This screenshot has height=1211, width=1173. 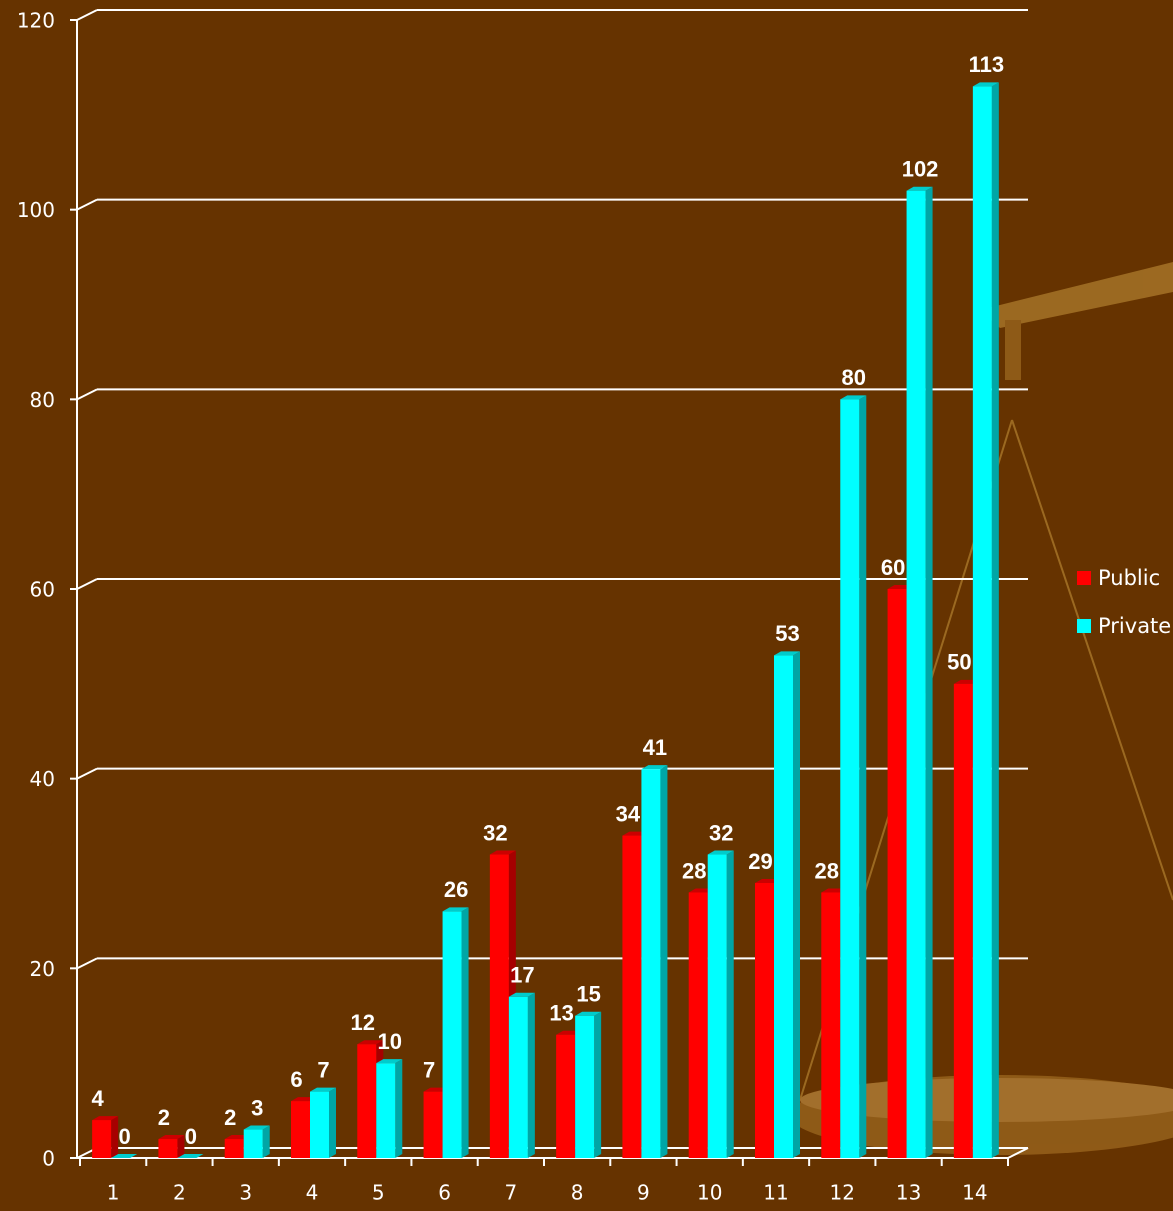 I want to click on value-label: 7, so click(x=429, y=1069).